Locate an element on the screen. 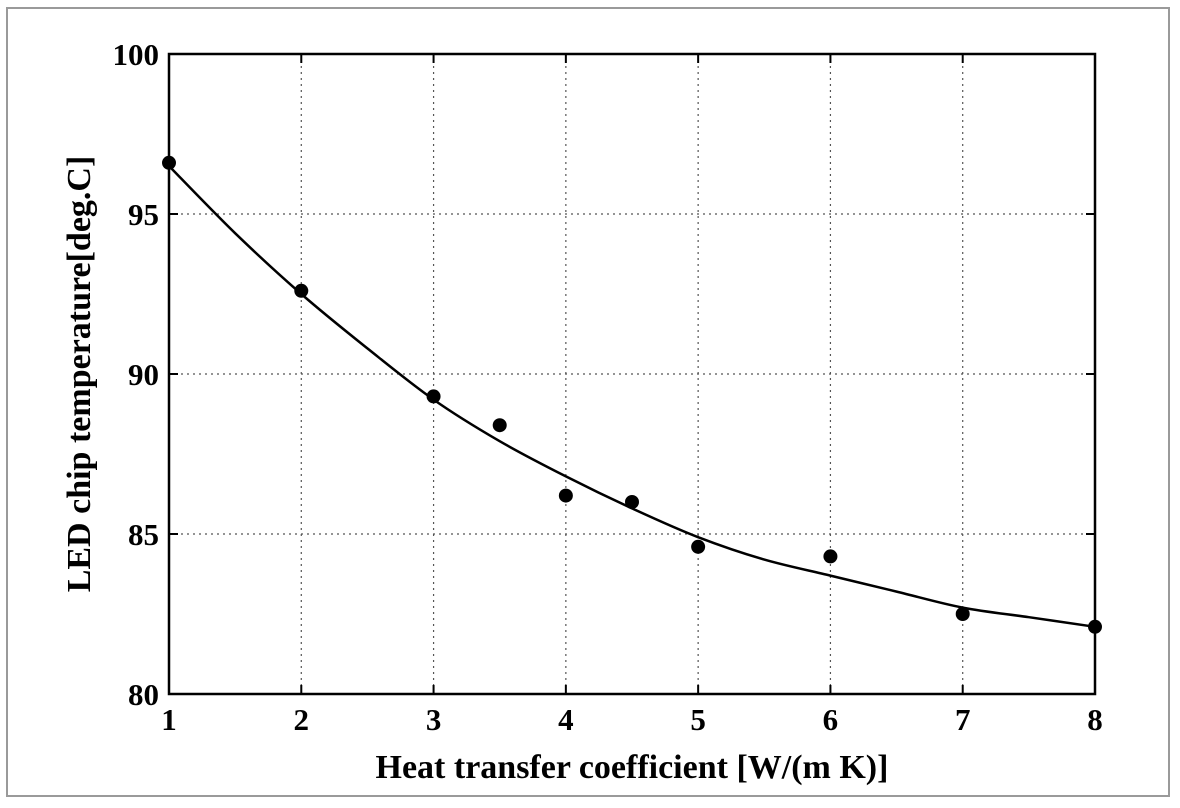  y-tick-label: 100 is located at coordinates (136, 54).